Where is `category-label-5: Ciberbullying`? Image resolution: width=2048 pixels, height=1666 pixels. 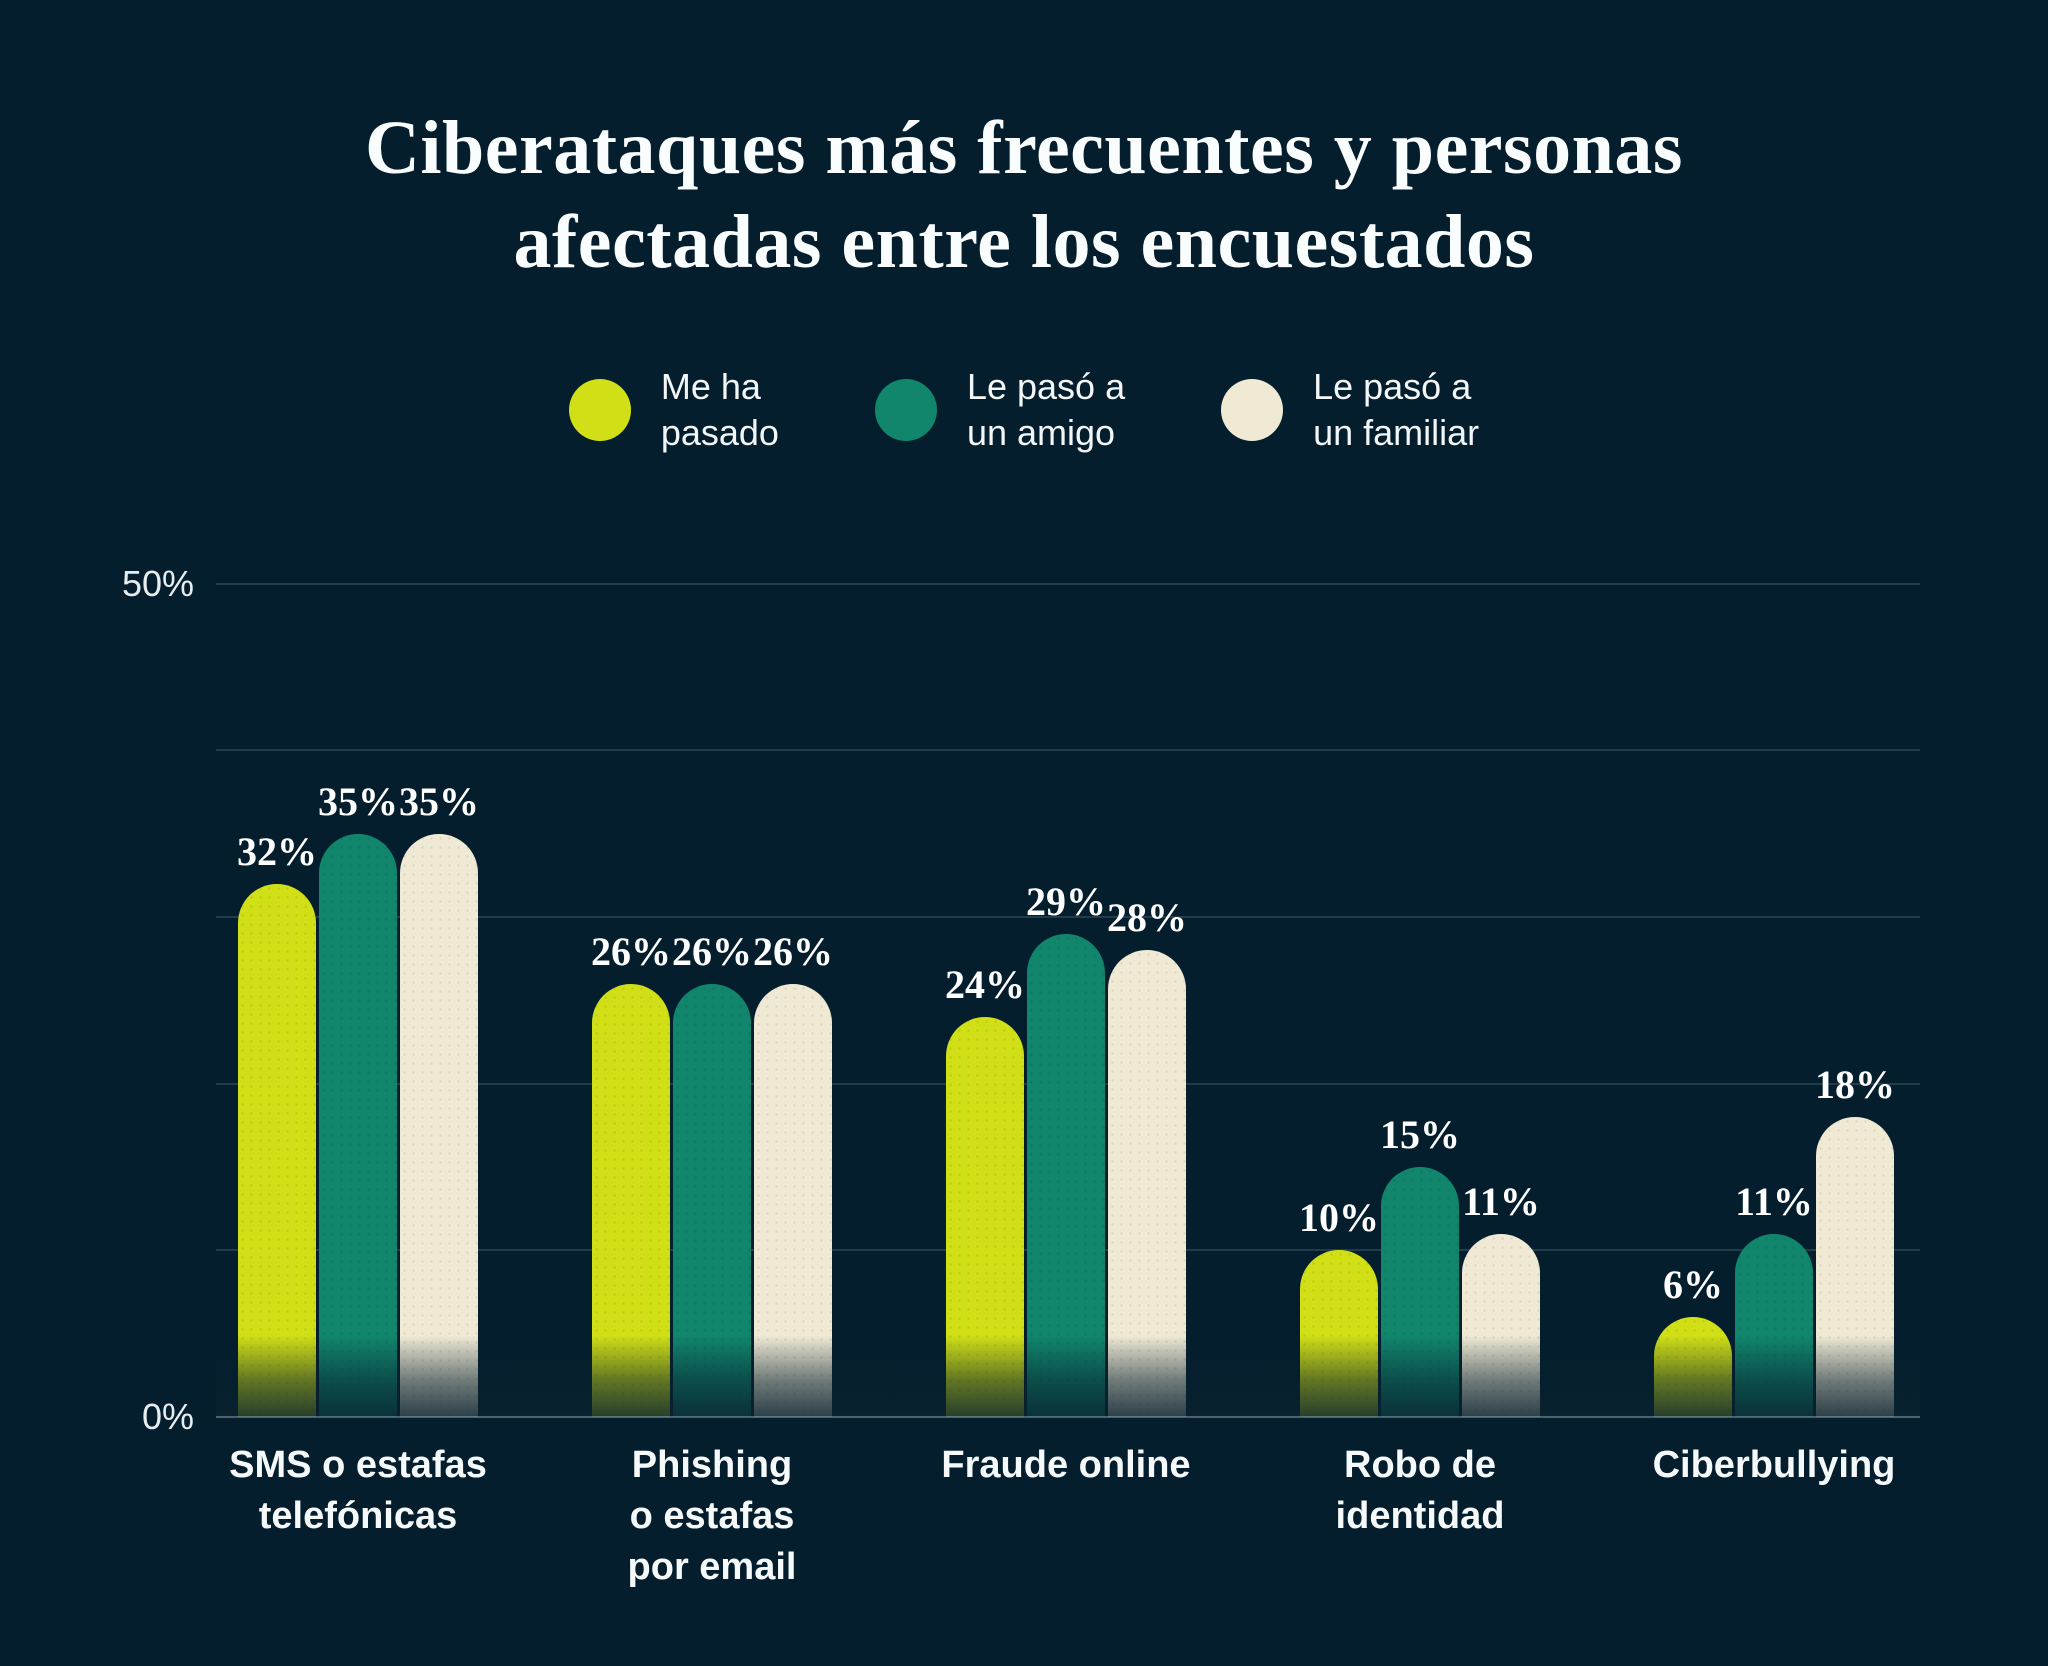
category-label-5: Ciberbullying is located at coordinates (1774, 1465).